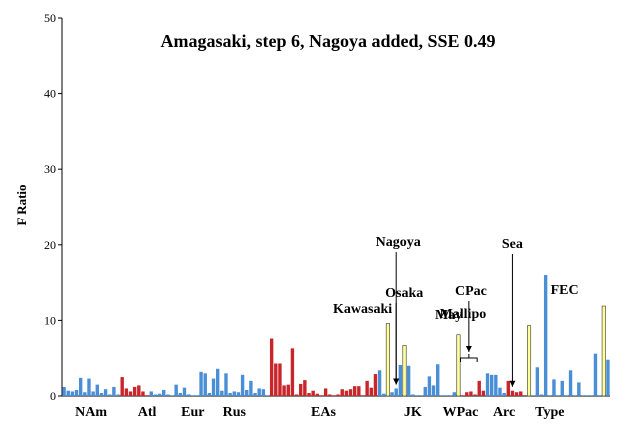 This screenshot has width=628, height=430. I want to click on annotation-bracket, so click(469, 358).